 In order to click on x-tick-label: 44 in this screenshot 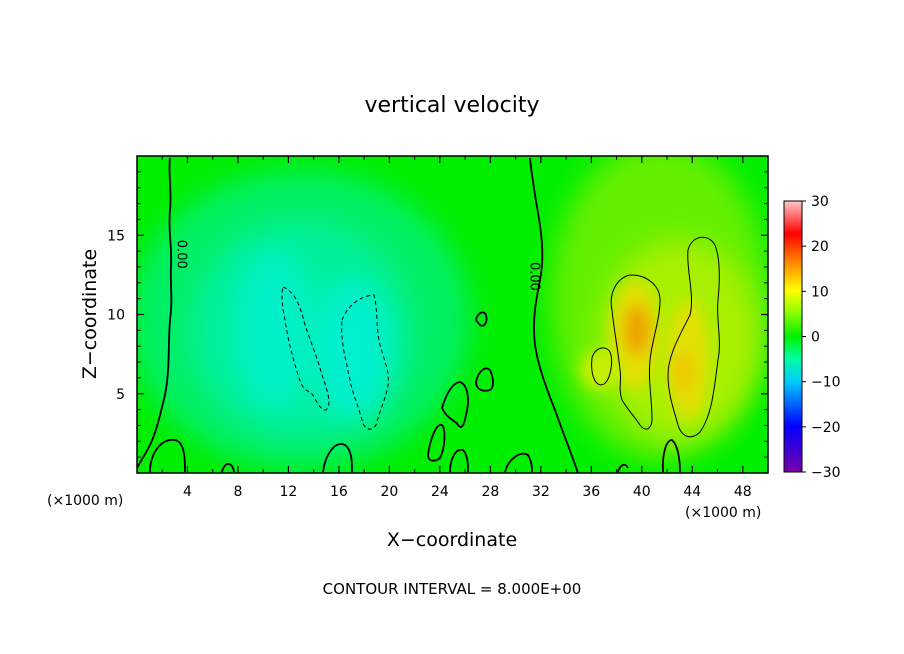, I will do `click(692, 492)`.